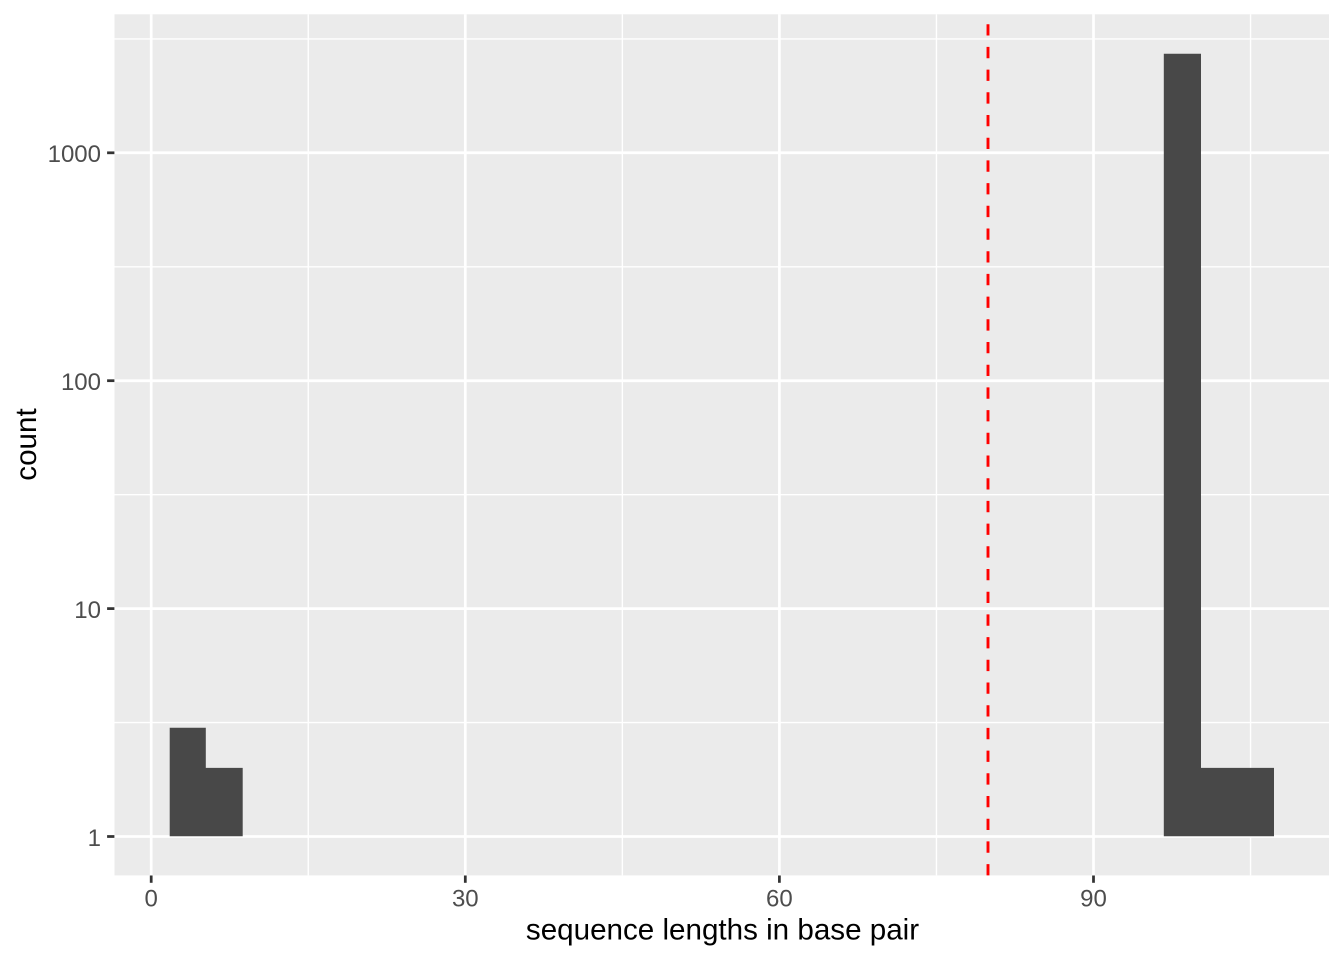  What do you see at coordinates (81, 382) in the screenshot?
I see `svg-text: 100` at bounding box center [81, 382].